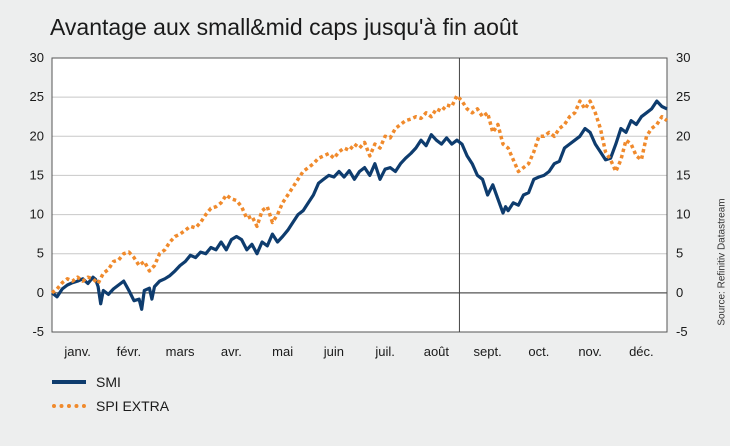 This screenshot has width=730, height=446. What do you see at coordinates (641, 351) in the screenshot?
I see `x-tick-12: déc.` at bounding box center [641, 351].